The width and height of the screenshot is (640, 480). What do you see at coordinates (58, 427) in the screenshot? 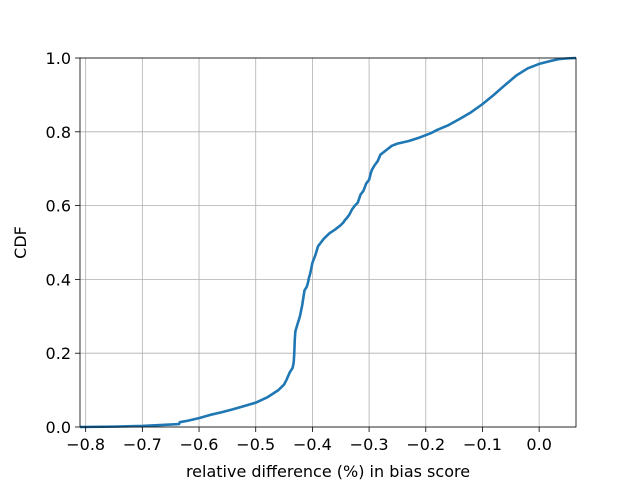
I see `y-tick-label: 0.0` at bounding box center [58, 427].